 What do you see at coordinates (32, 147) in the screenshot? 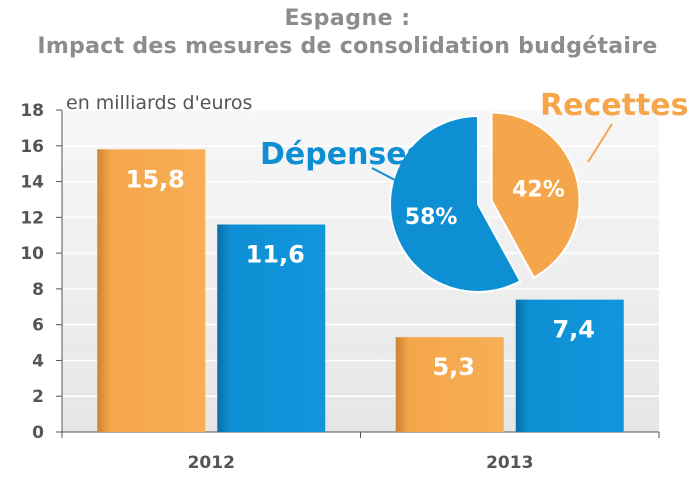
I see `y-tick-label: 16` at bounding box center [32, 147].